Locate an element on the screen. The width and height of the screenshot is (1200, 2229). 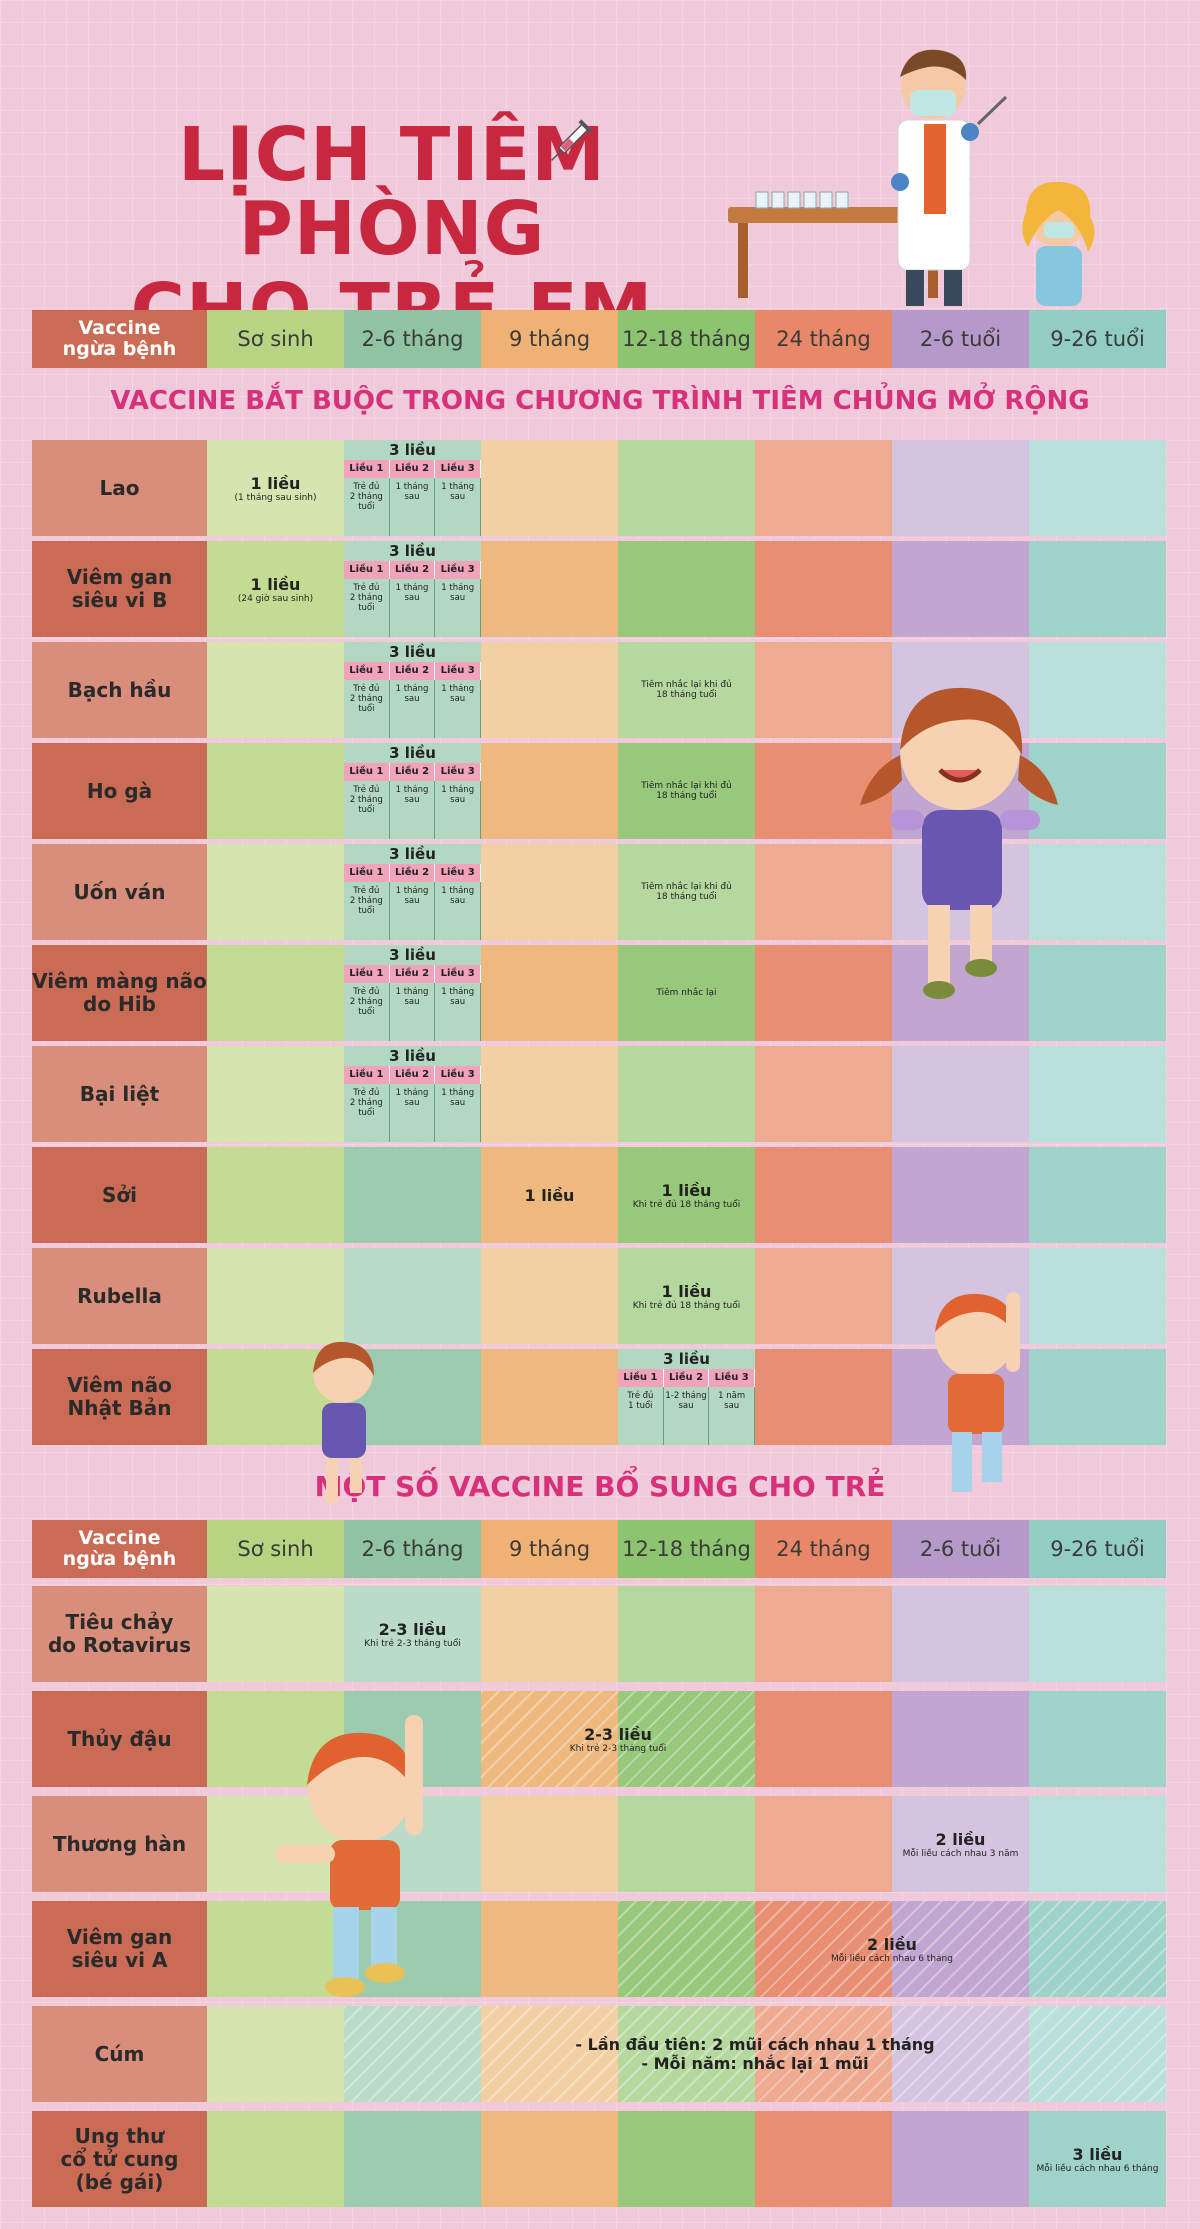
boy-illustration-left is located at coordinates (349, 1856).